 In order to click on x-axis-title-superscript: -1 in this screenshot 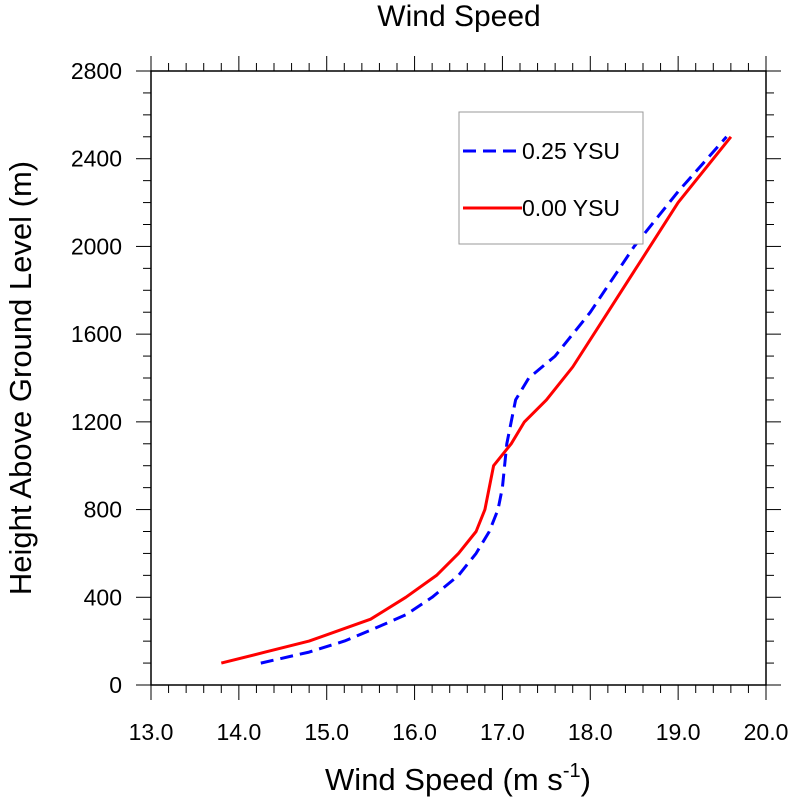, I will do `click(572, 771)`.